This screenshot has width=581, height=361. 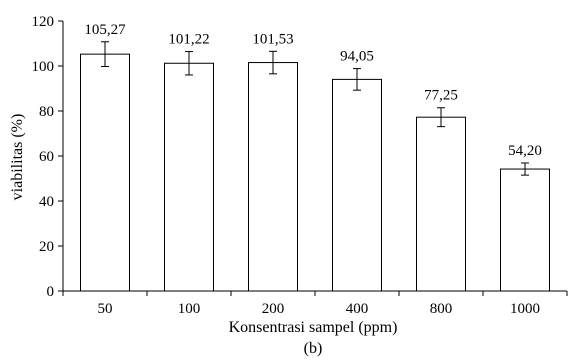 I want to click on y-tick-label: 40, so click(x=46, y=202).